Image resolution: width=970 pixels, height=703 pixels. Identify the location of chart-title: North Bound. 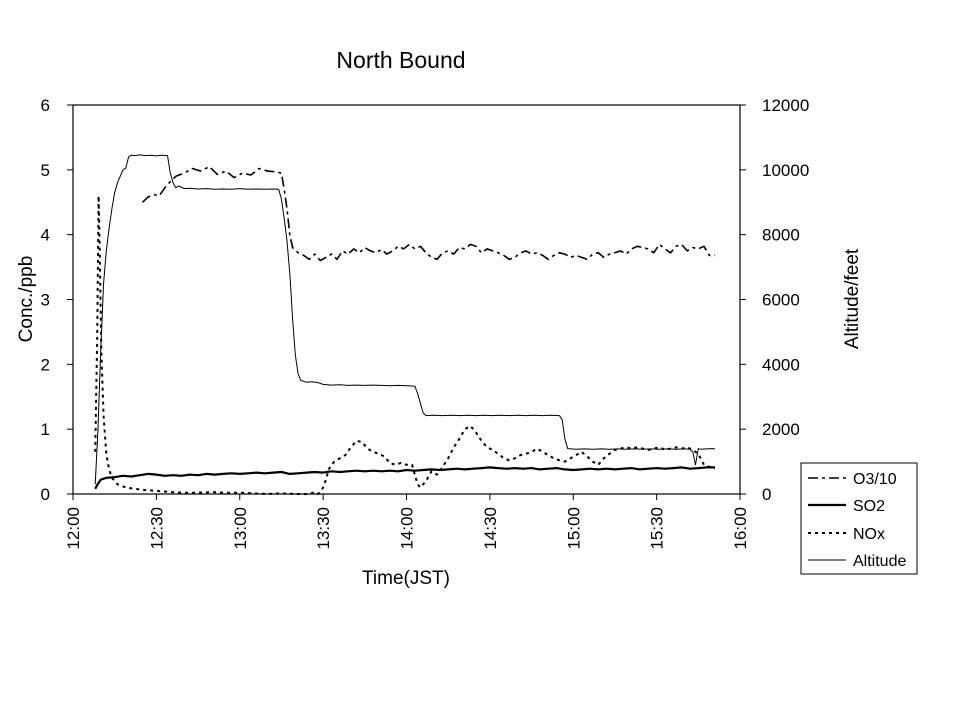
(400, 60).